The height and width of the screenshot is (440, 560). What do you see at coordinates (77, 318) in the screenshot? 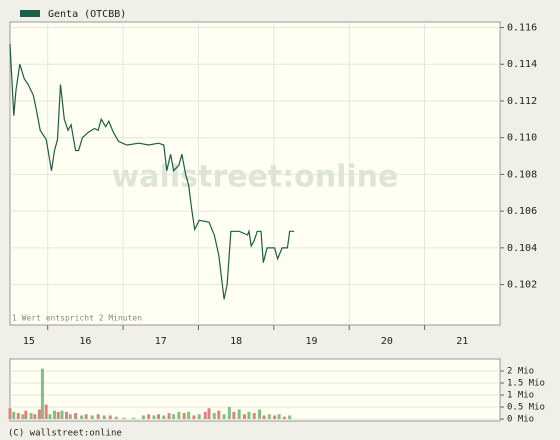
I see `note: 1 Wert entspricht 2 Minuten` at bounding box center [77, 318].